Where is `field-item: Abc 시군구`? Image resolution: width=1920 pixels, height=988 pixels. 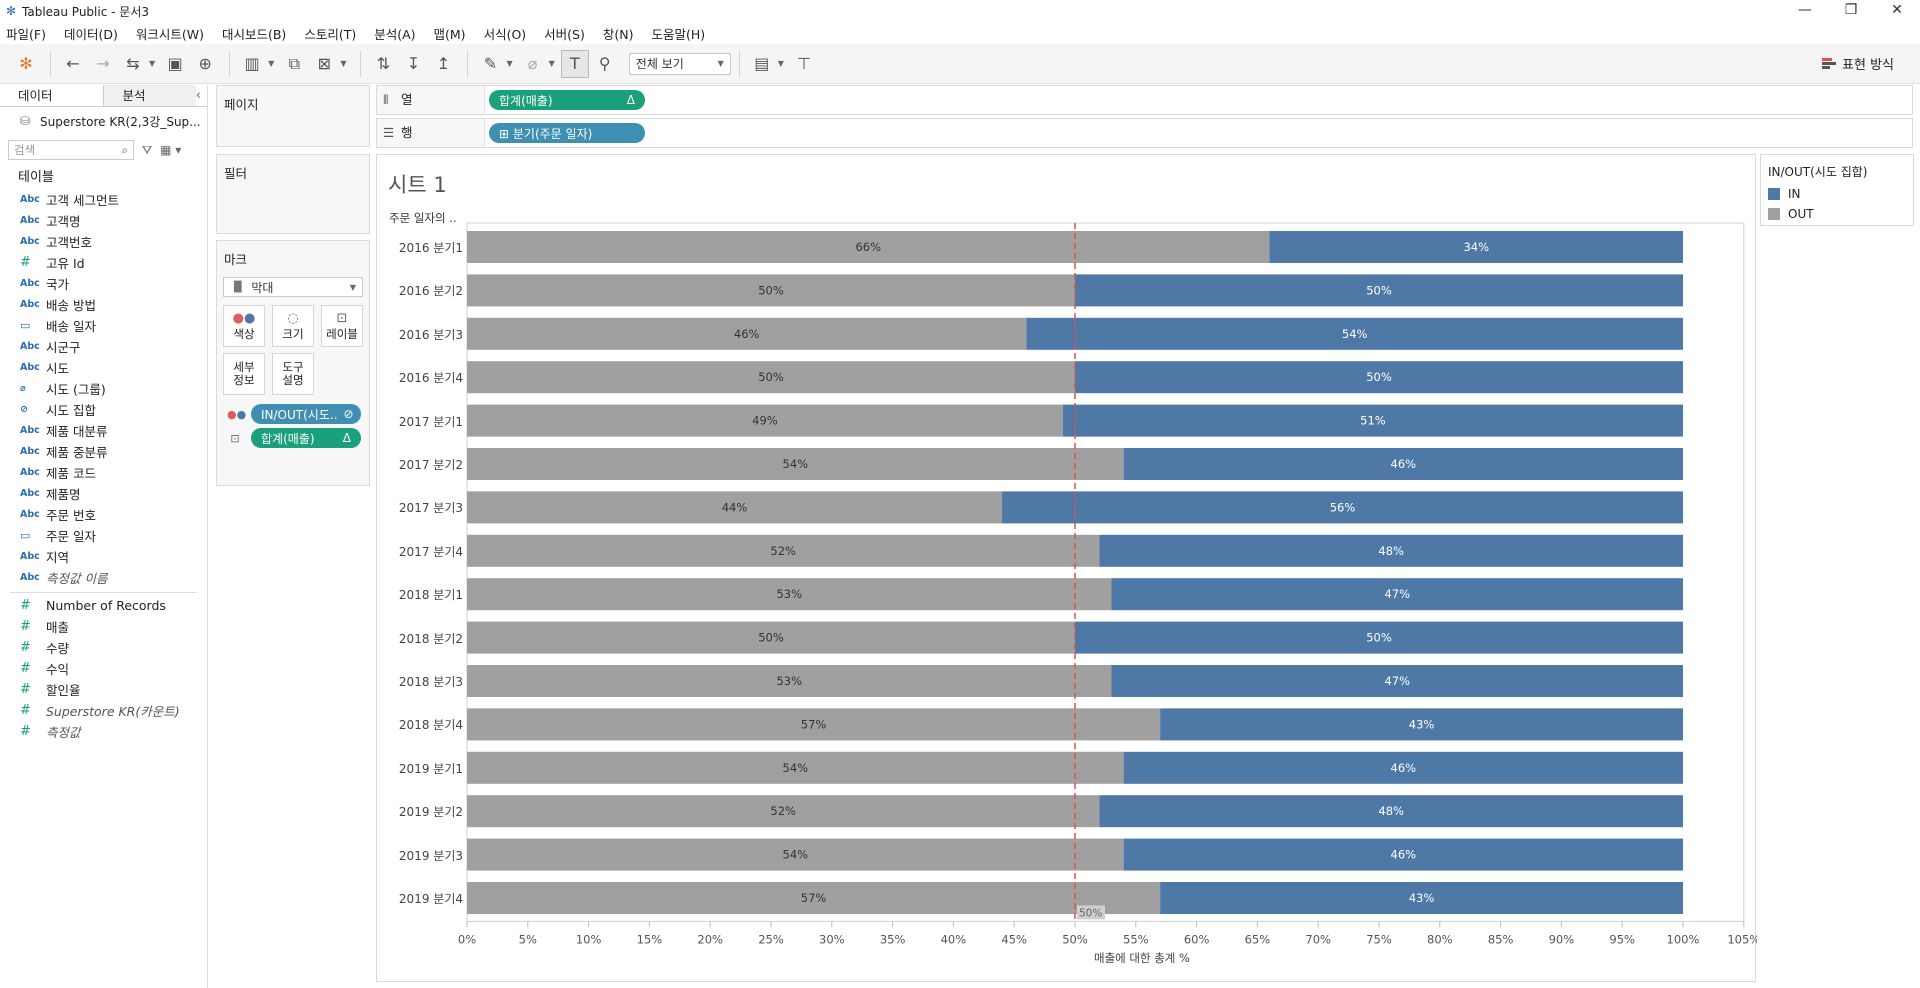
field-item: Abc 시군구 is located at coordinates (103, 346).